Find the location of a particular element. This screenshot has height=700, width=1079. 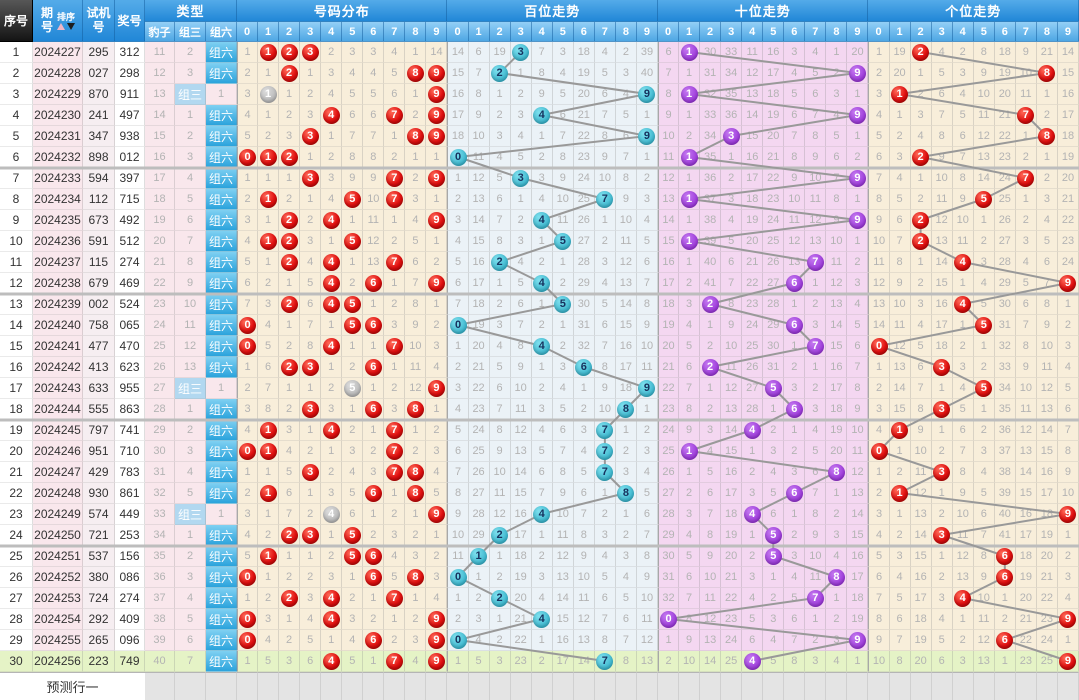

sort-ascending-icon is located at coordinates (60, 26).